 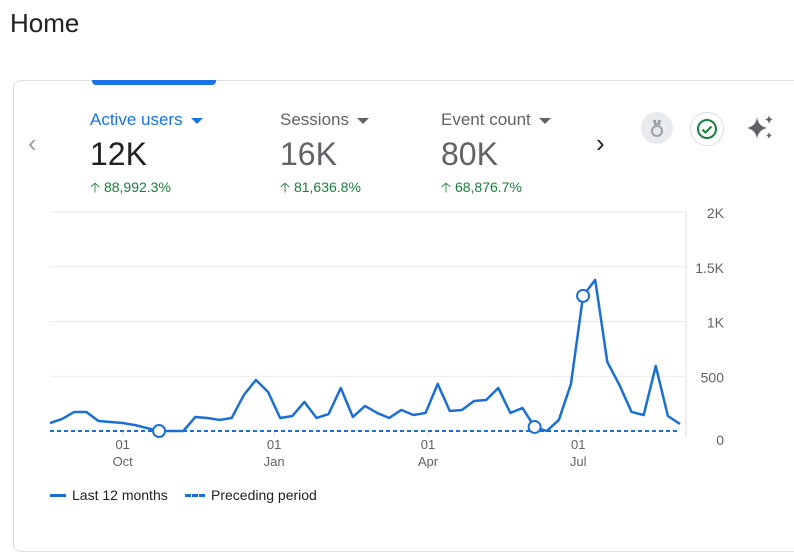 I want to click on y-tick-label: 500, so click(x=713, y=377).